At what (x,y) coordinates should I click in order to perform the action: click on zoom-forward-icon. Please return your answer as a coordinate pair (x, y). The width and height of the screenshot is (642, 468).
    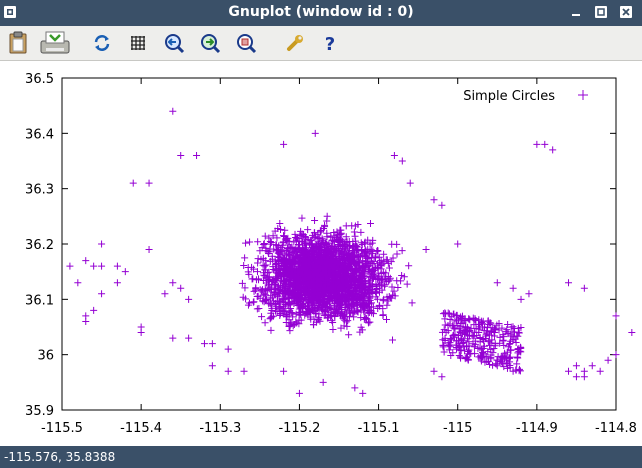
    Looking at the image, I should click on (210, 43).